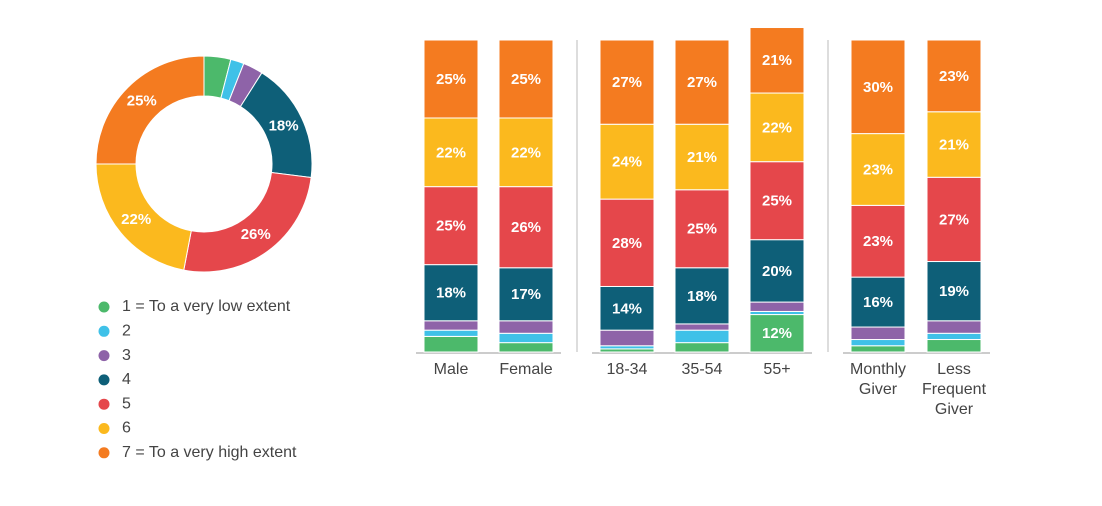  I want to click on x-tick-label: 18-34, so click(627, 369).